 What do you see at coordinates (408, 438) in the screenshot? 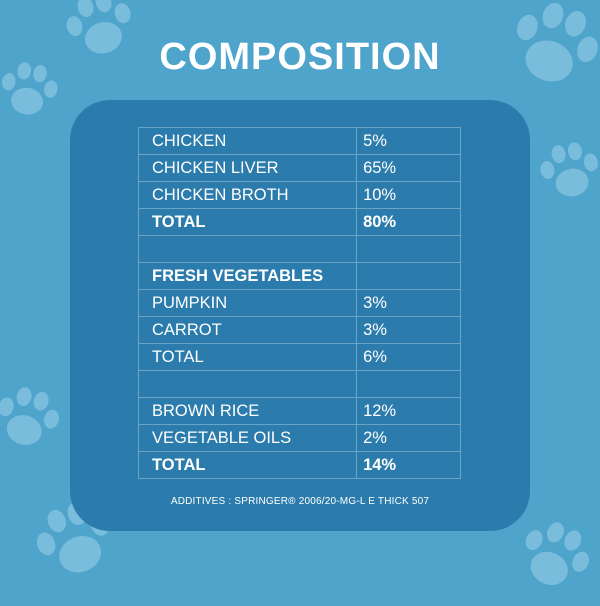
I see `ingredient-percent: 2%` at bounding box center [408, 438].